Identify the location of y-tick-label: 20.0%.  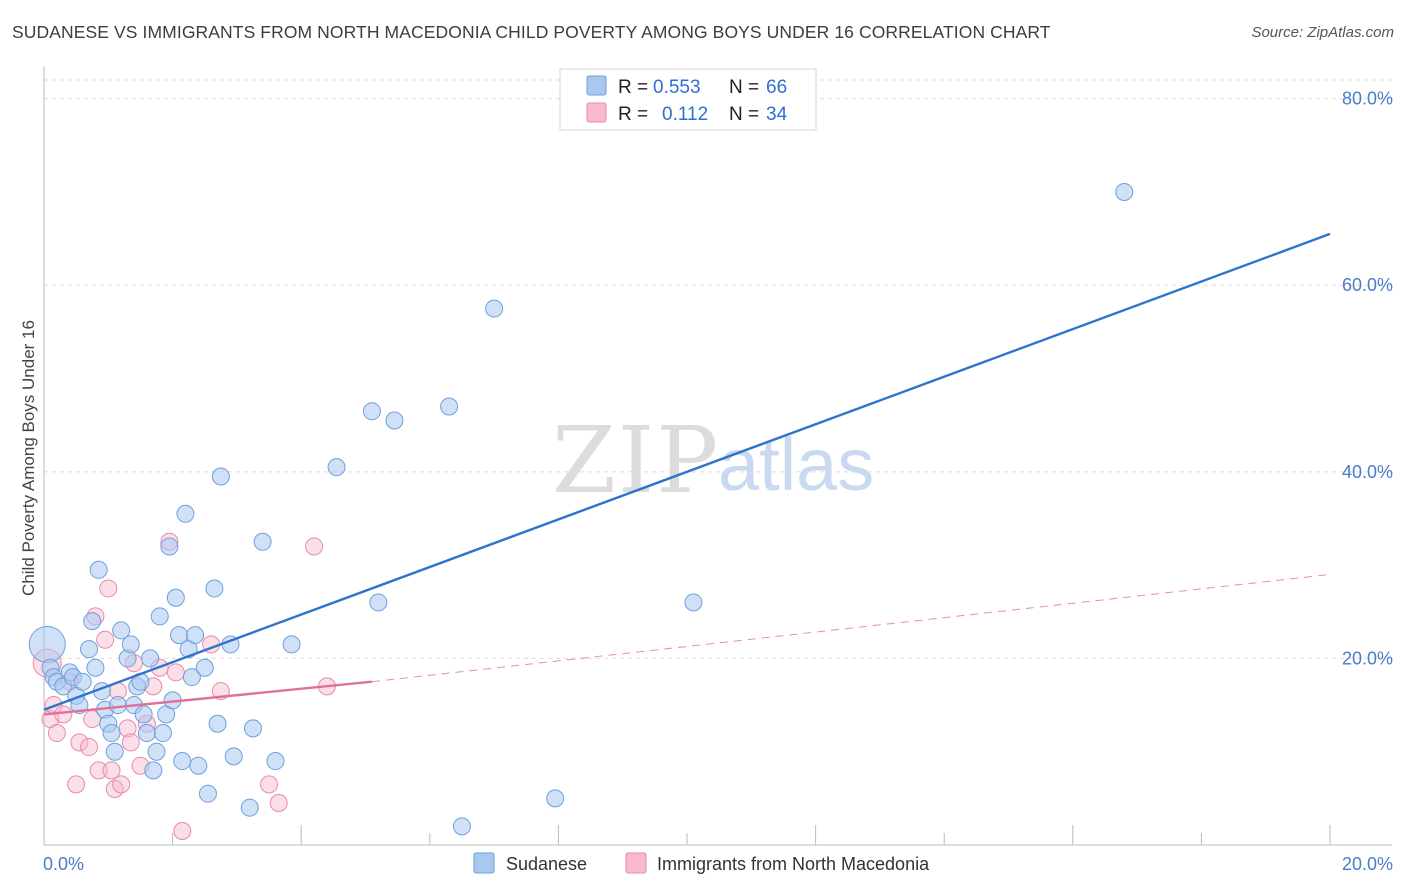
(1367, 658).